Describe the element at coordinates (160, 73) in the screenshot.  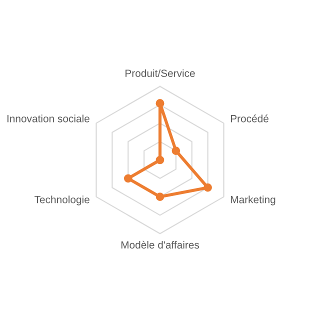
I see `spoke-label: Produit/Service` at that location.